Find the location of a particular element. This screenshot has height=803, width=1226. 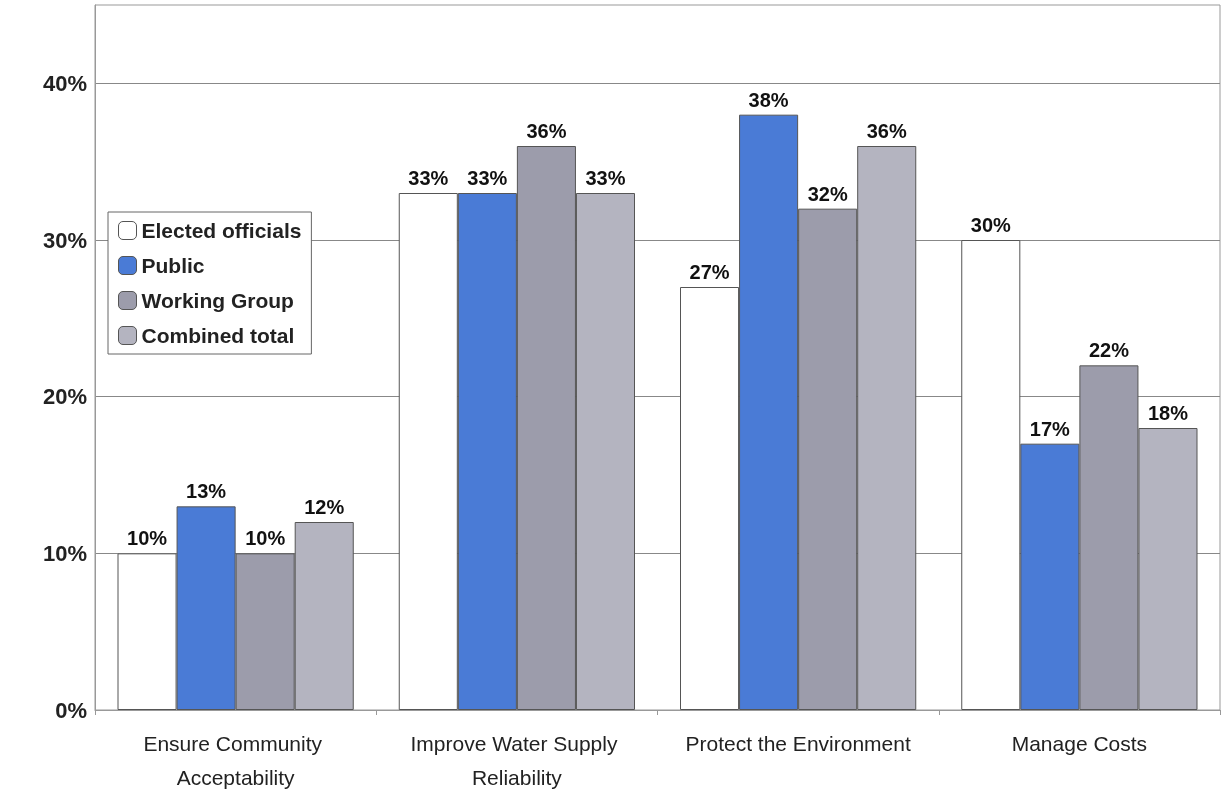

x-tick-label: Improve Water Supply Reliability is located at coordinates (517, 760).